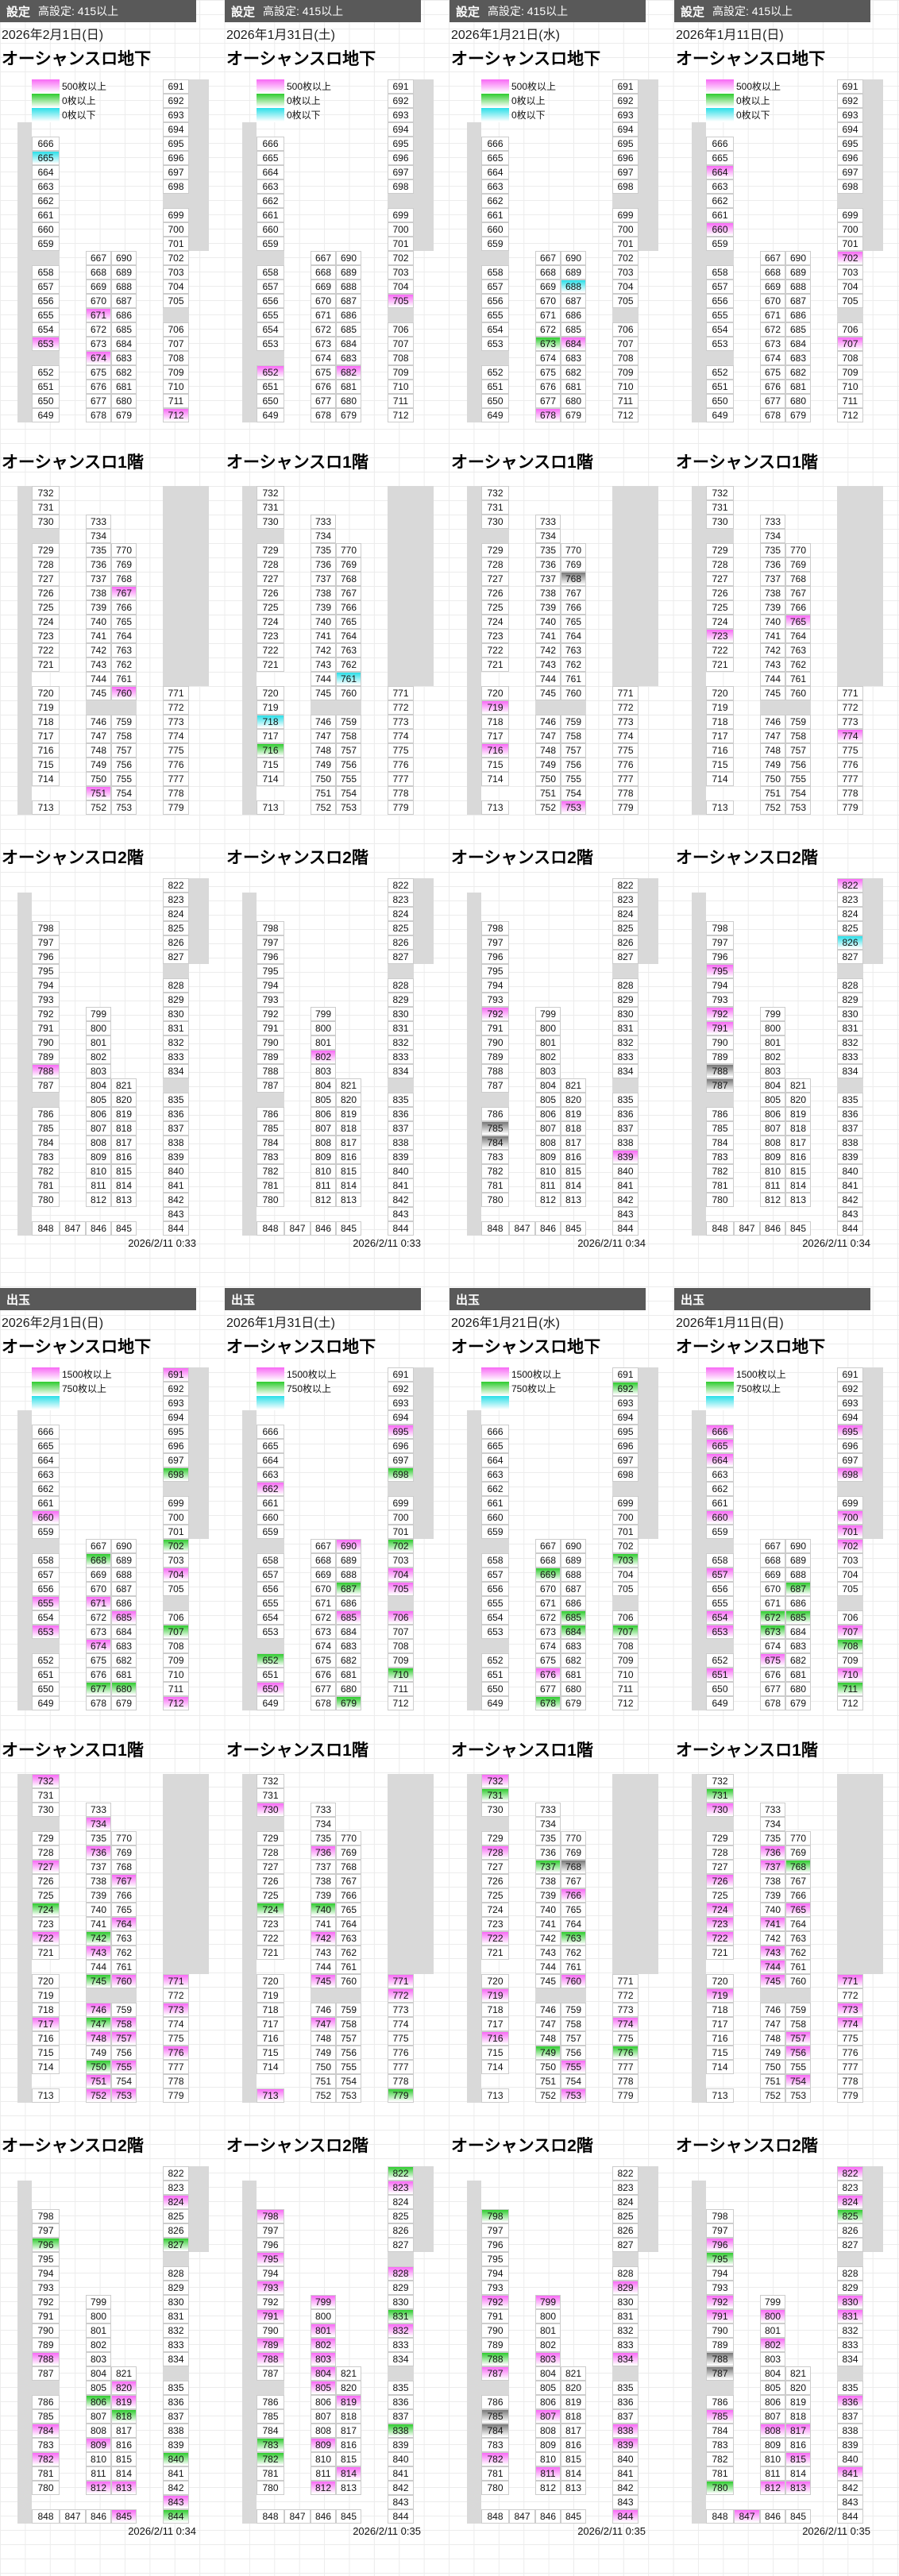  I want to click on machine-cell: 820, so click(573, 1100).